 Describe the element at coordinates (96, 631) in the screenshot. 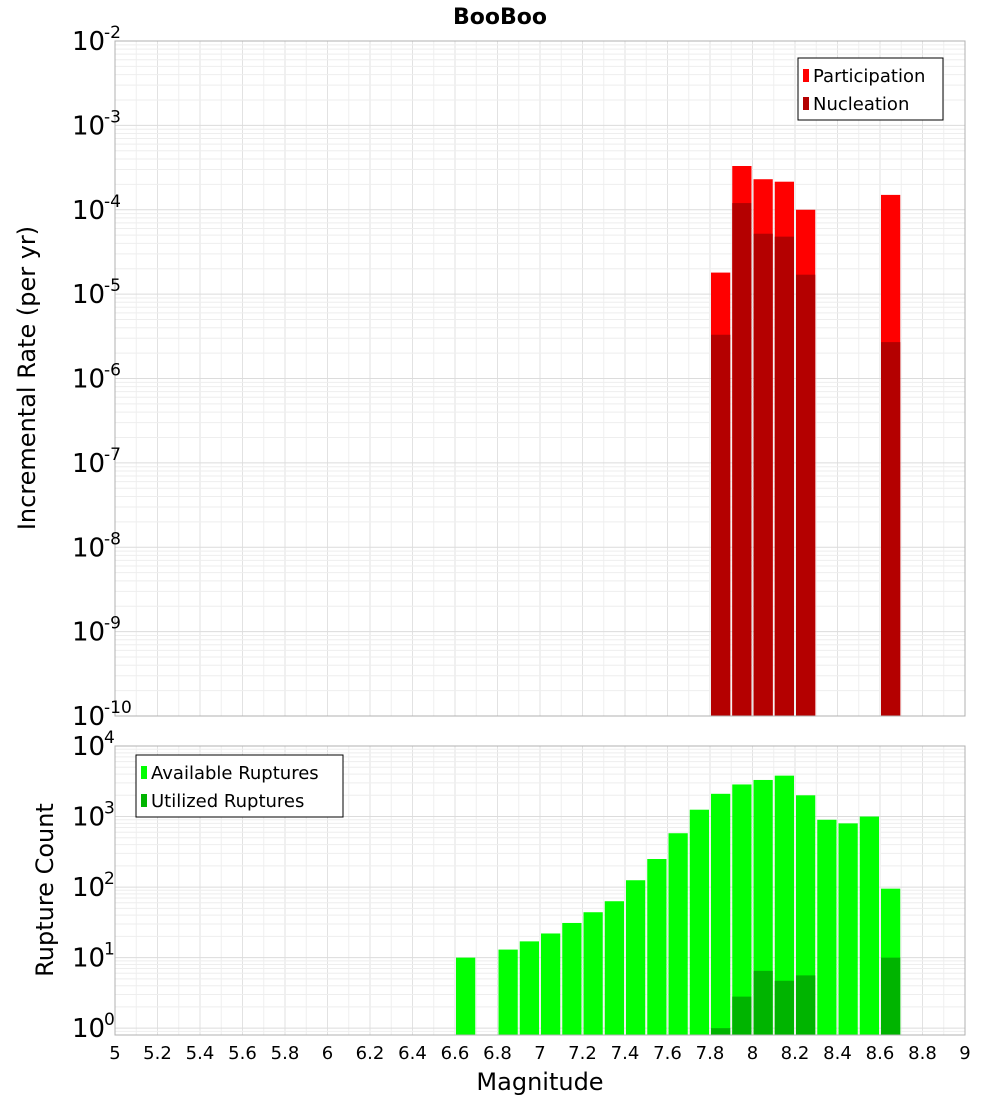

I see `y-tick-label: 10⁻⁹` at that location.